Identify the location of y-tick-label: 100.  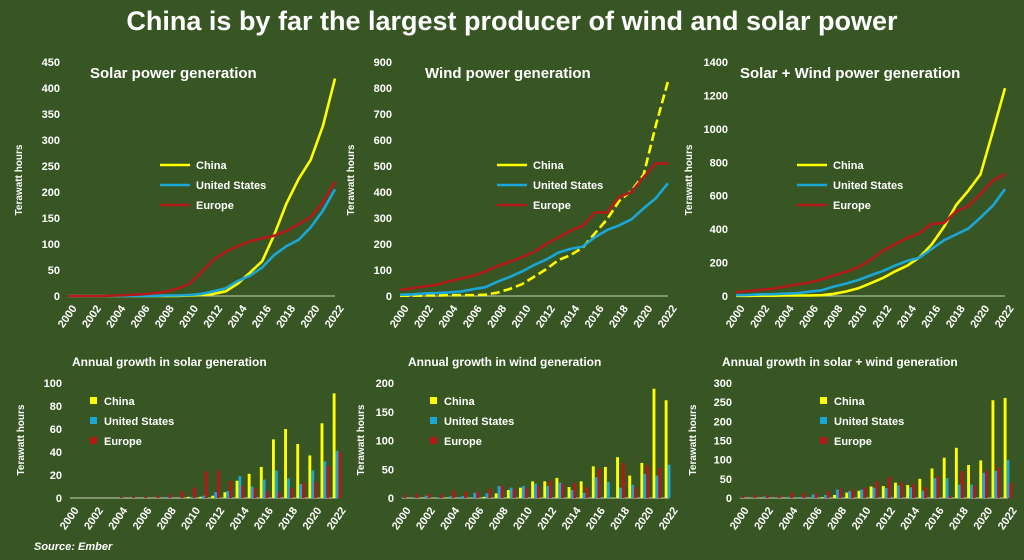
(383, 271).